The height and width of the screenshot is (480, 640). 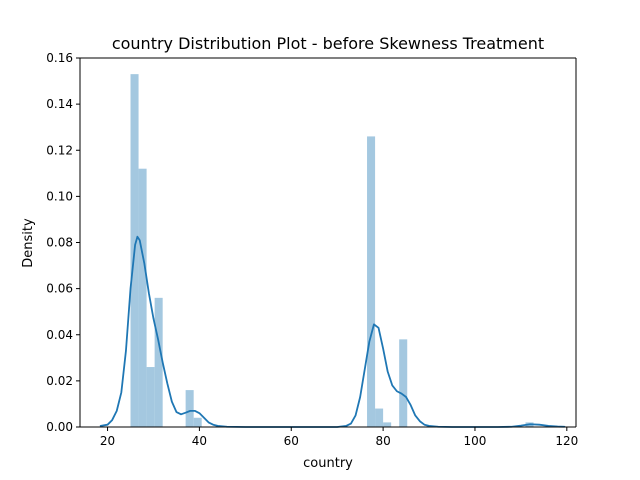 What do you see at coordinates (328, 463) in the screenshot?
I see `x-axis-label: country` at bounding box center [328, 463].